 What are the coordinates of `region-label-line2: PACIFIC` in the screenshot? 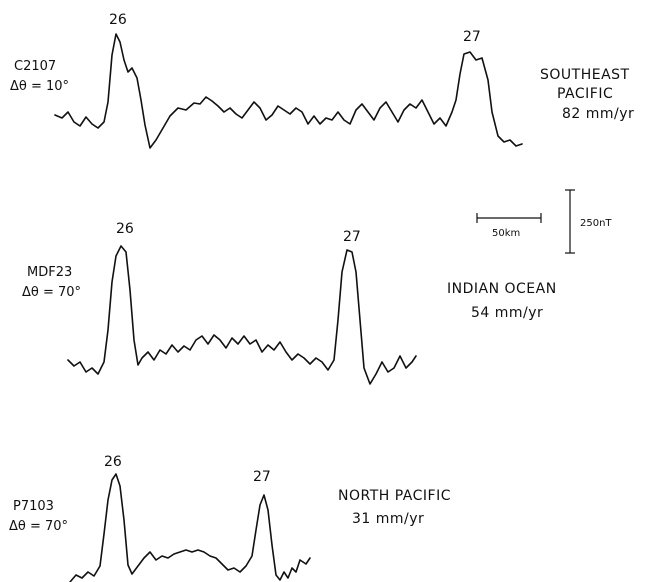 It's located at (585, 94).